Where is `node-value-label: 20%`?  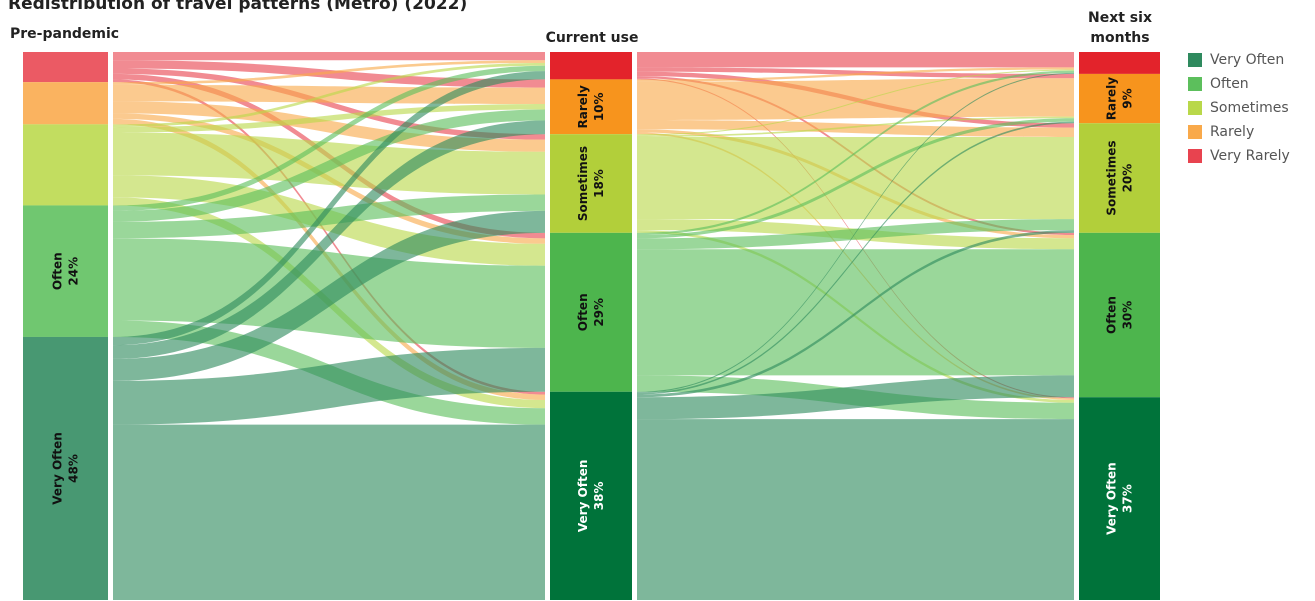 node-value-label: 20% is located at coordinates (1127, 178).